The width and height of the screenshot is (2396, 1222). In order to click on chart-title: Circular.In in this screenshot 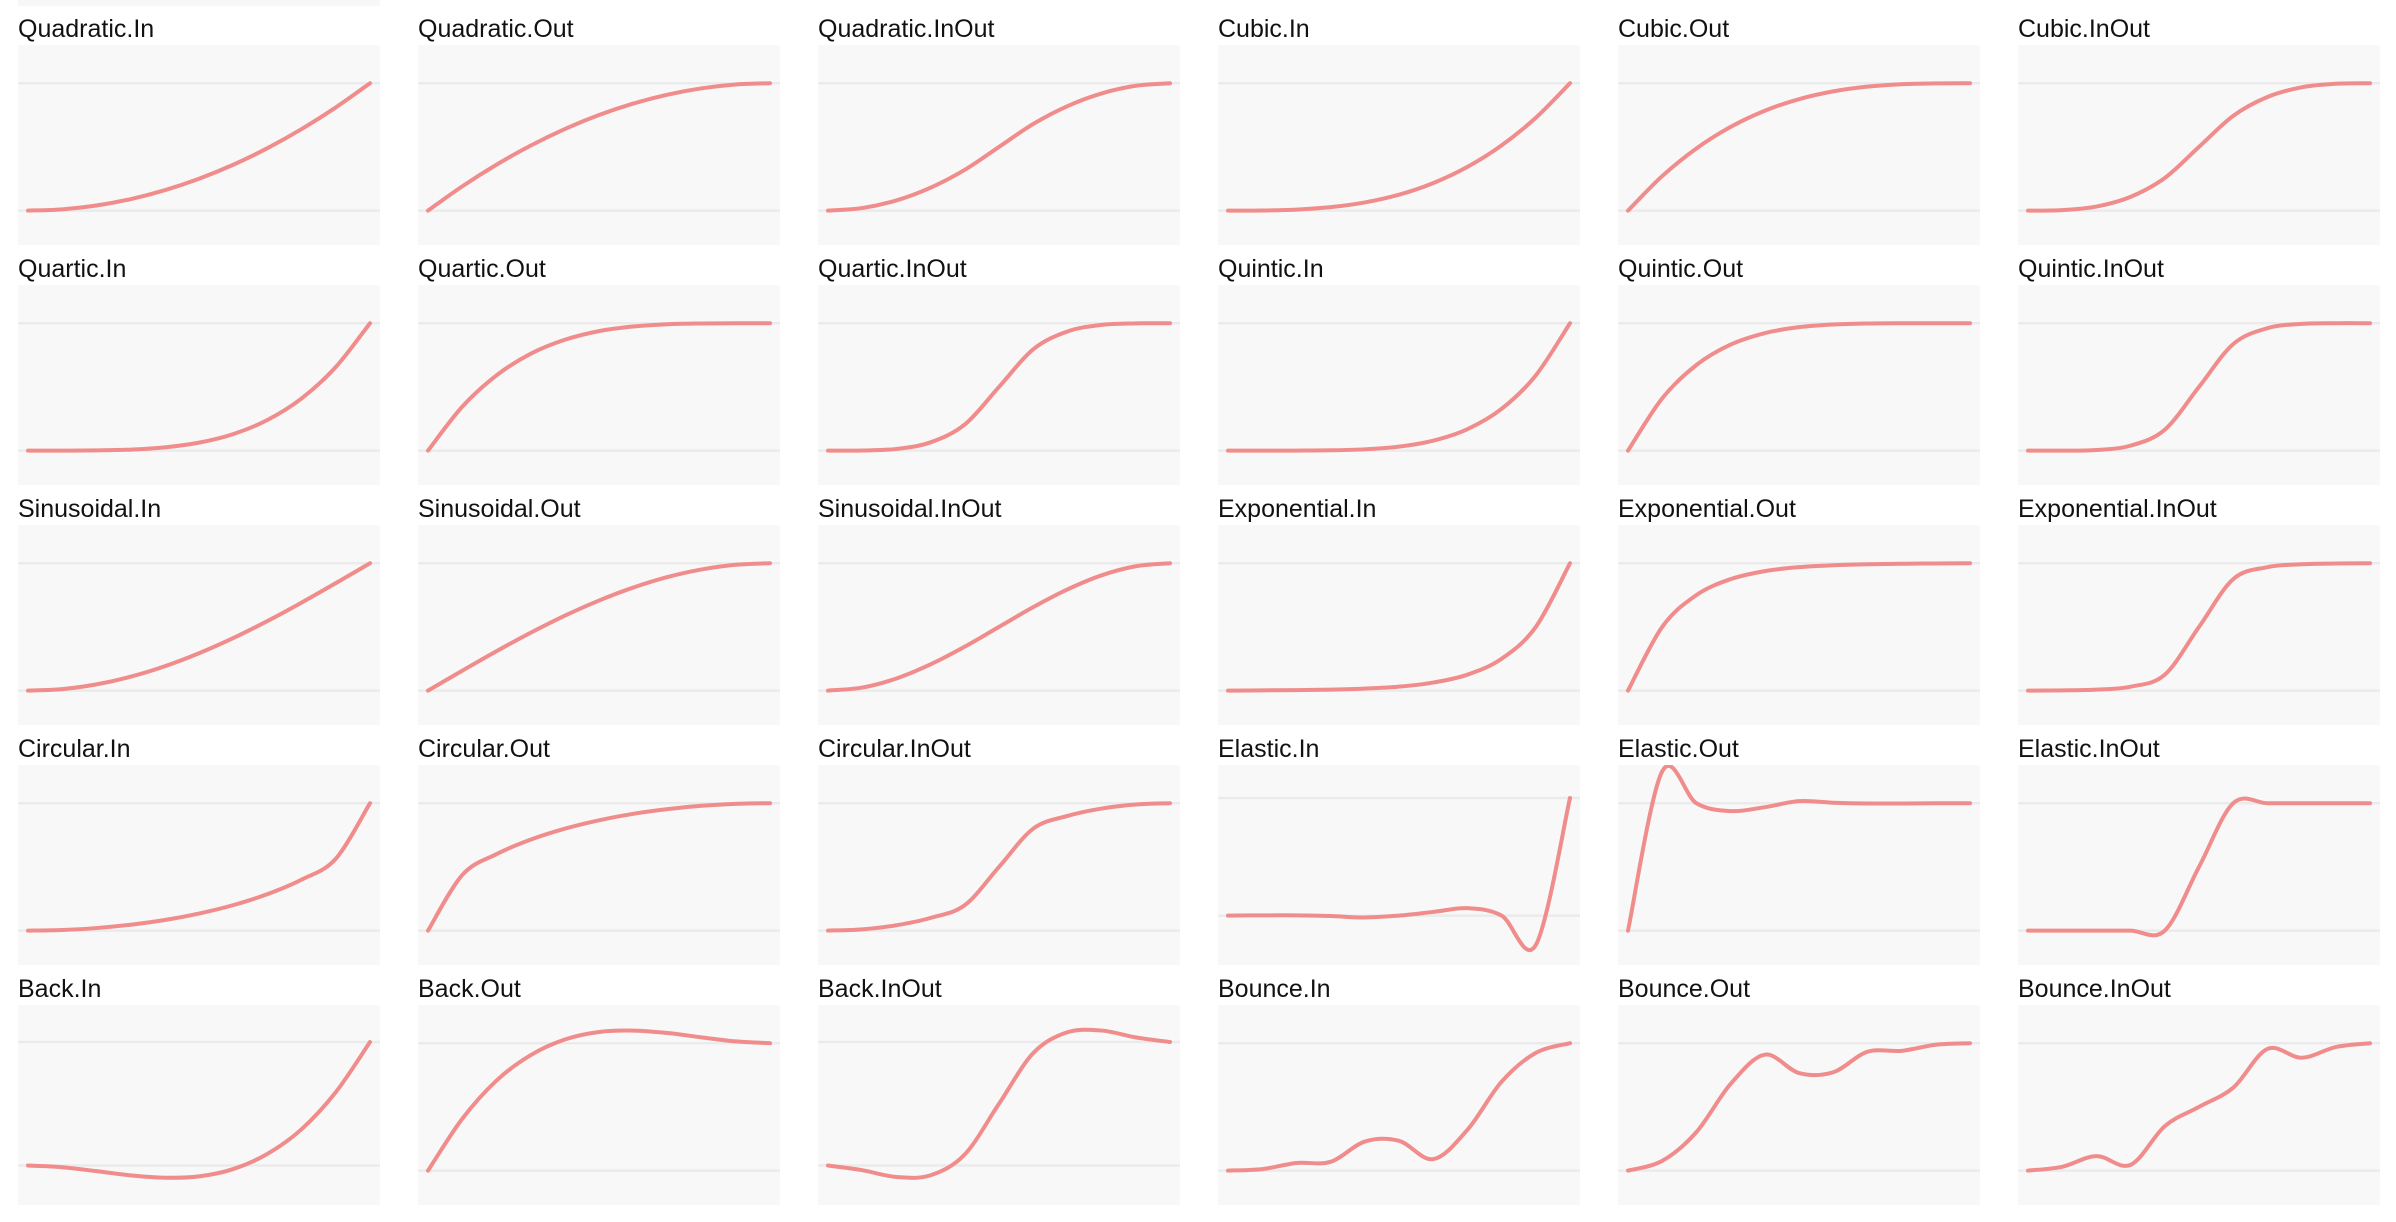, I will do `click(74, 749)`.